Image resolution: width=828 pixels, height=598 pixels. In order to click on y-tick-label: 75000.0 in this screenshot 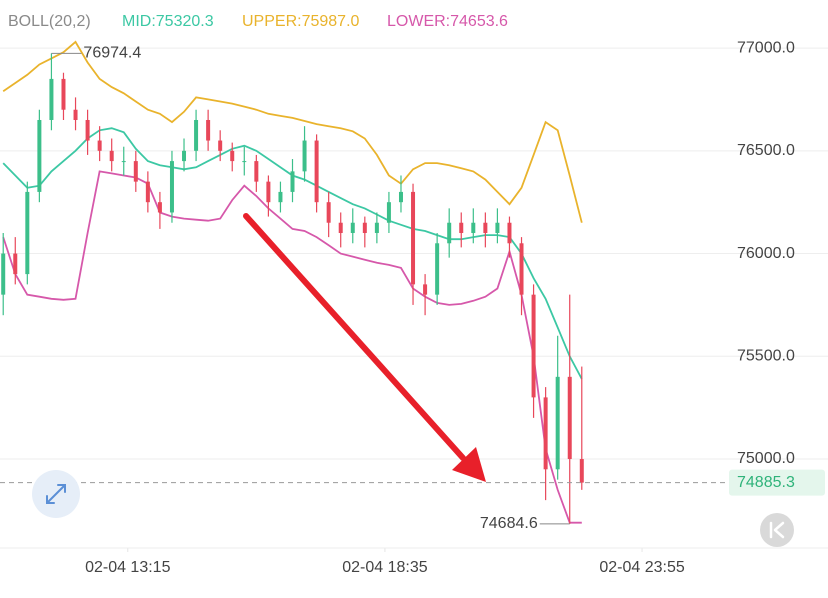, I will do `click(766, 458)`.